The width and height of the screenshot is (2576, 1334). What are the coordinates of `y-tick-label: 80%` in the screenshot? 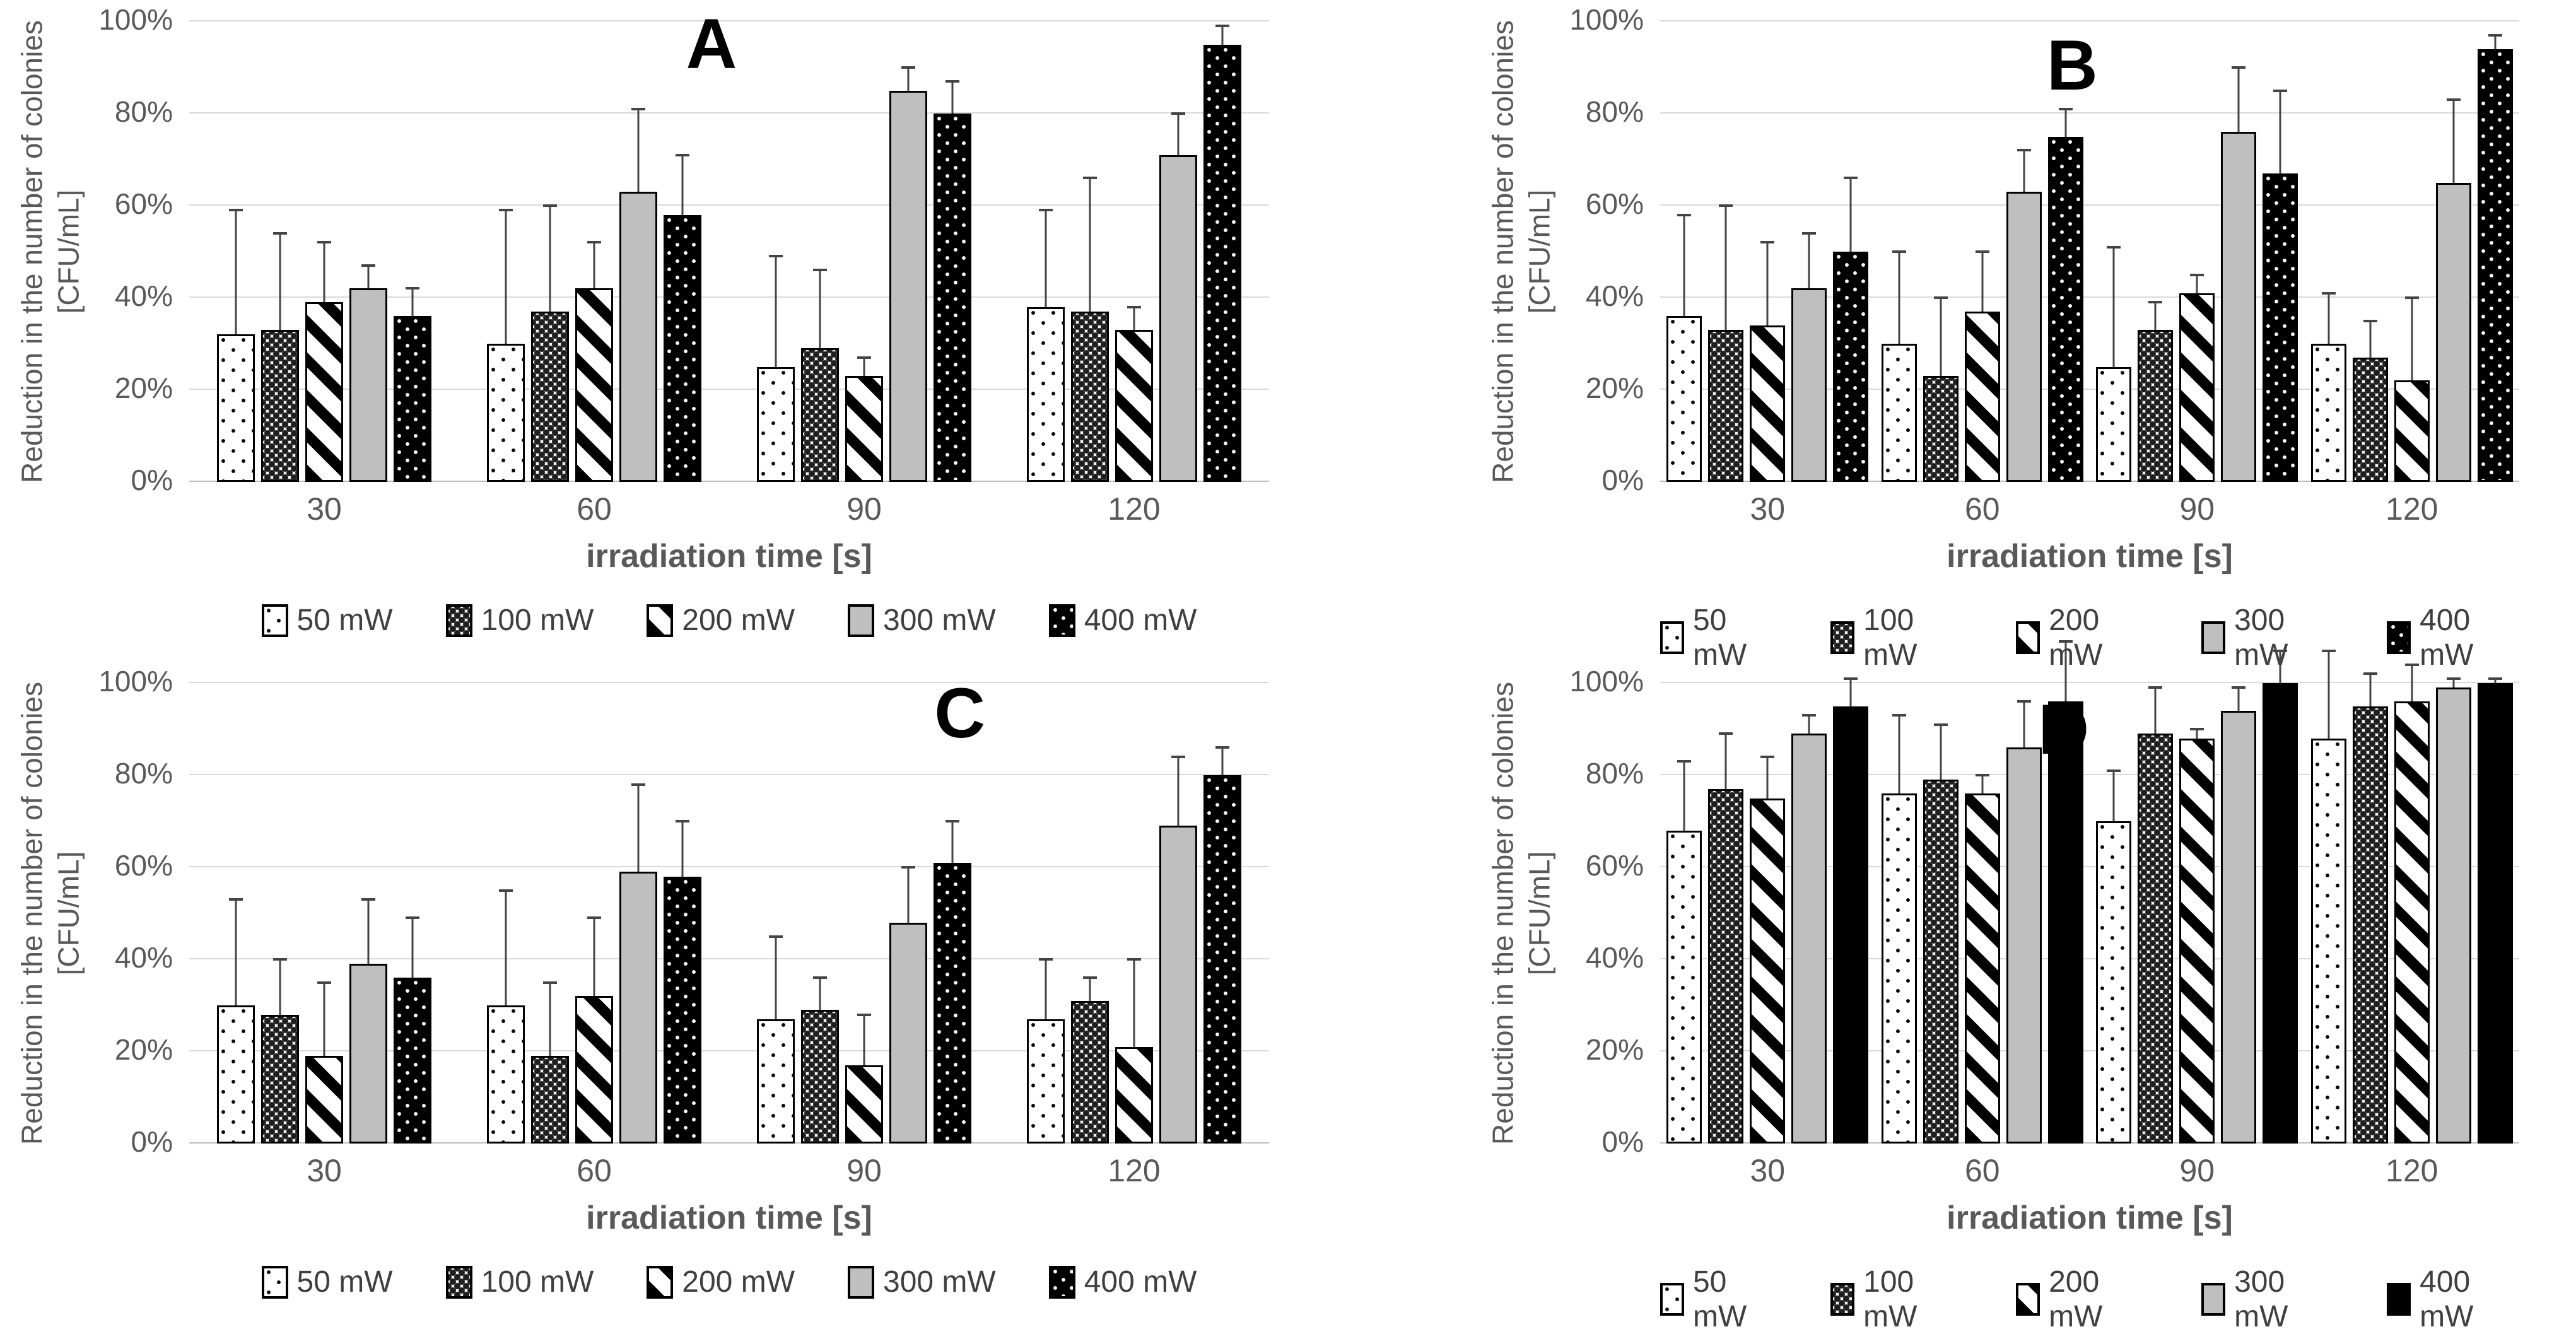 It's located at (143, 112).